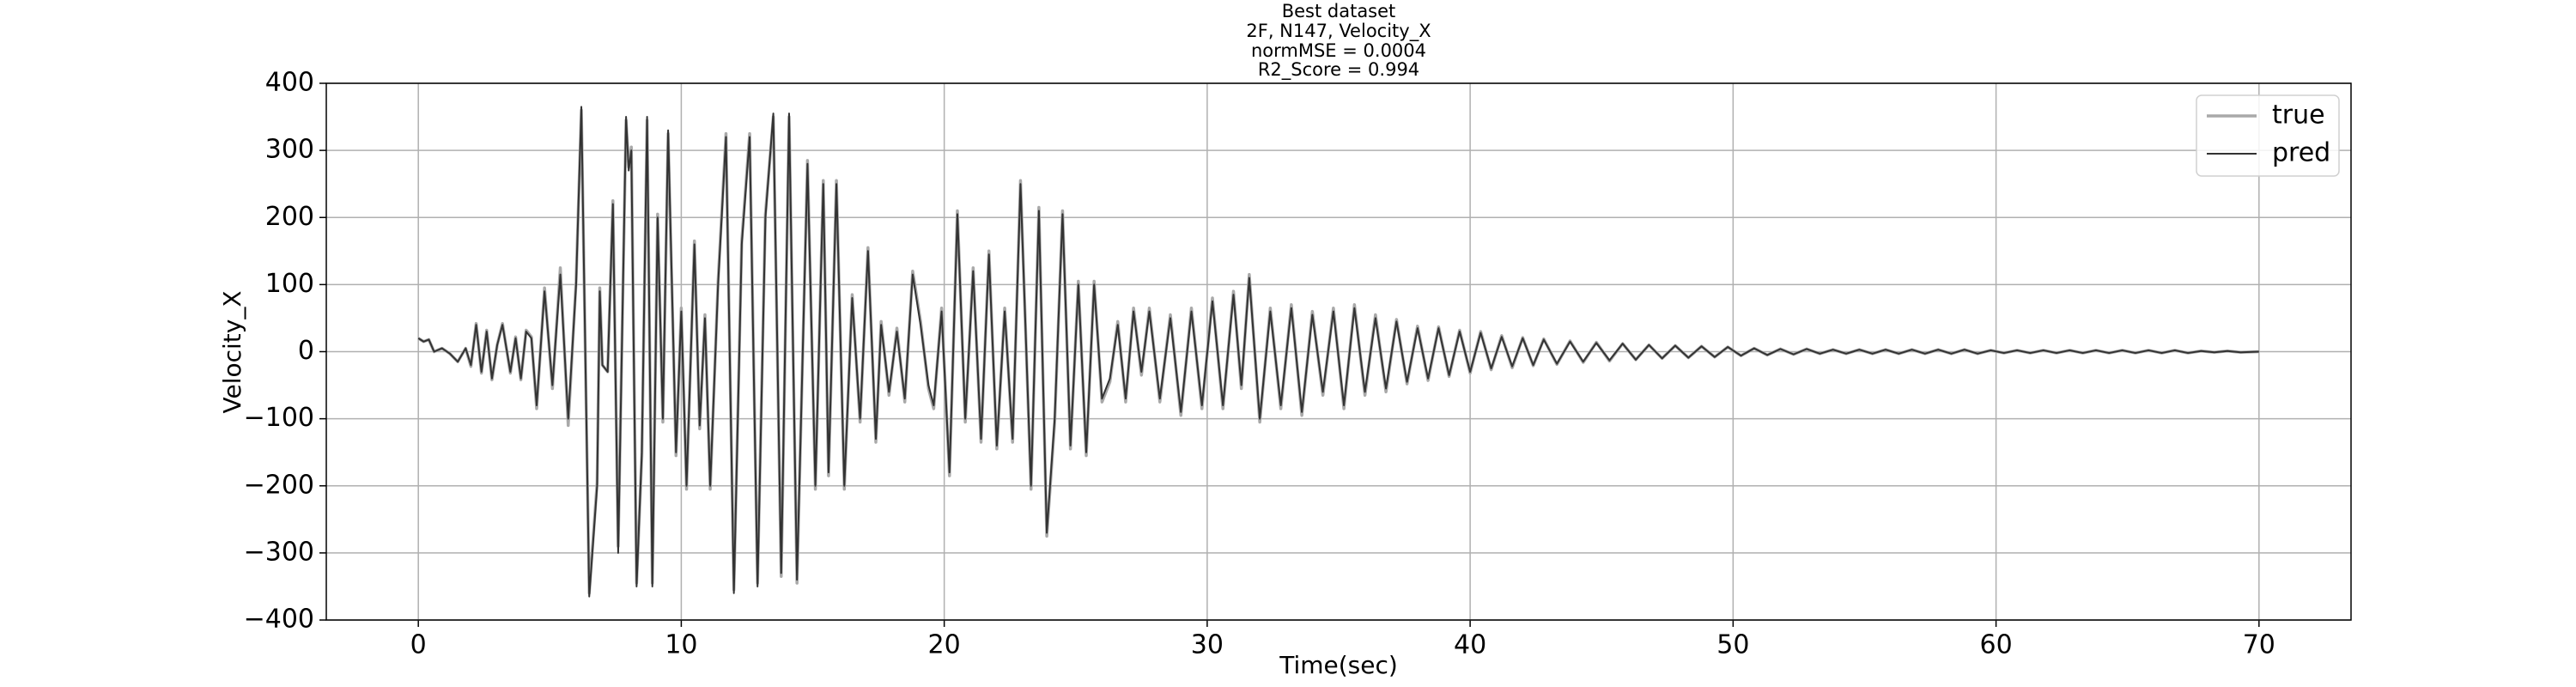  What do you see at coordinates (290, 217) in the screenshot?
I see `y-tick-label: 200` at bounding box center [290, 217].